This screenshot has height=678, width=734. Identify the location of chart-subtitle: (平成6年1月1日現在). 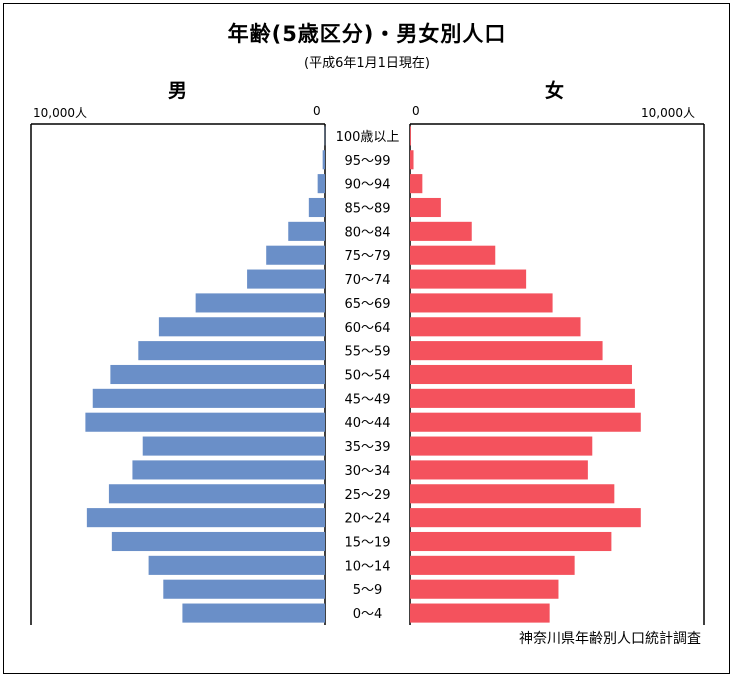
(367, 63).